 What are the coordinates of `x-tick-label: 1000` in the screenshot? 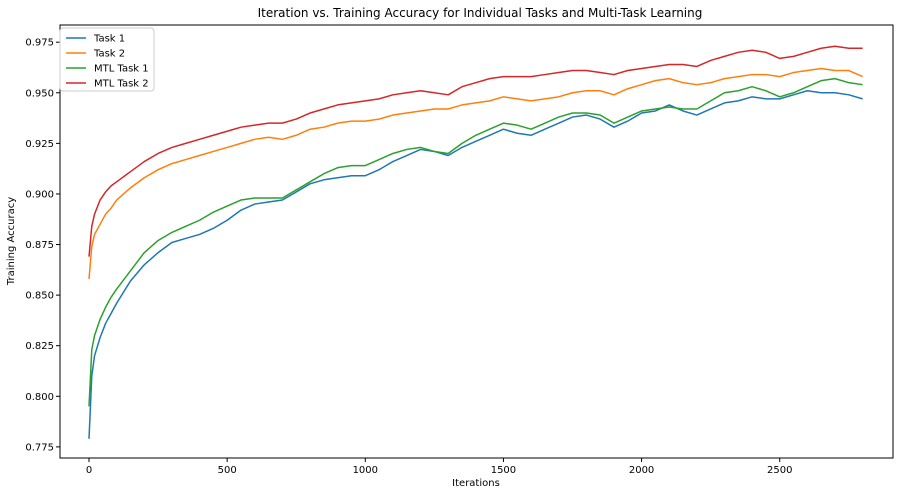 It's located at (365, 470).